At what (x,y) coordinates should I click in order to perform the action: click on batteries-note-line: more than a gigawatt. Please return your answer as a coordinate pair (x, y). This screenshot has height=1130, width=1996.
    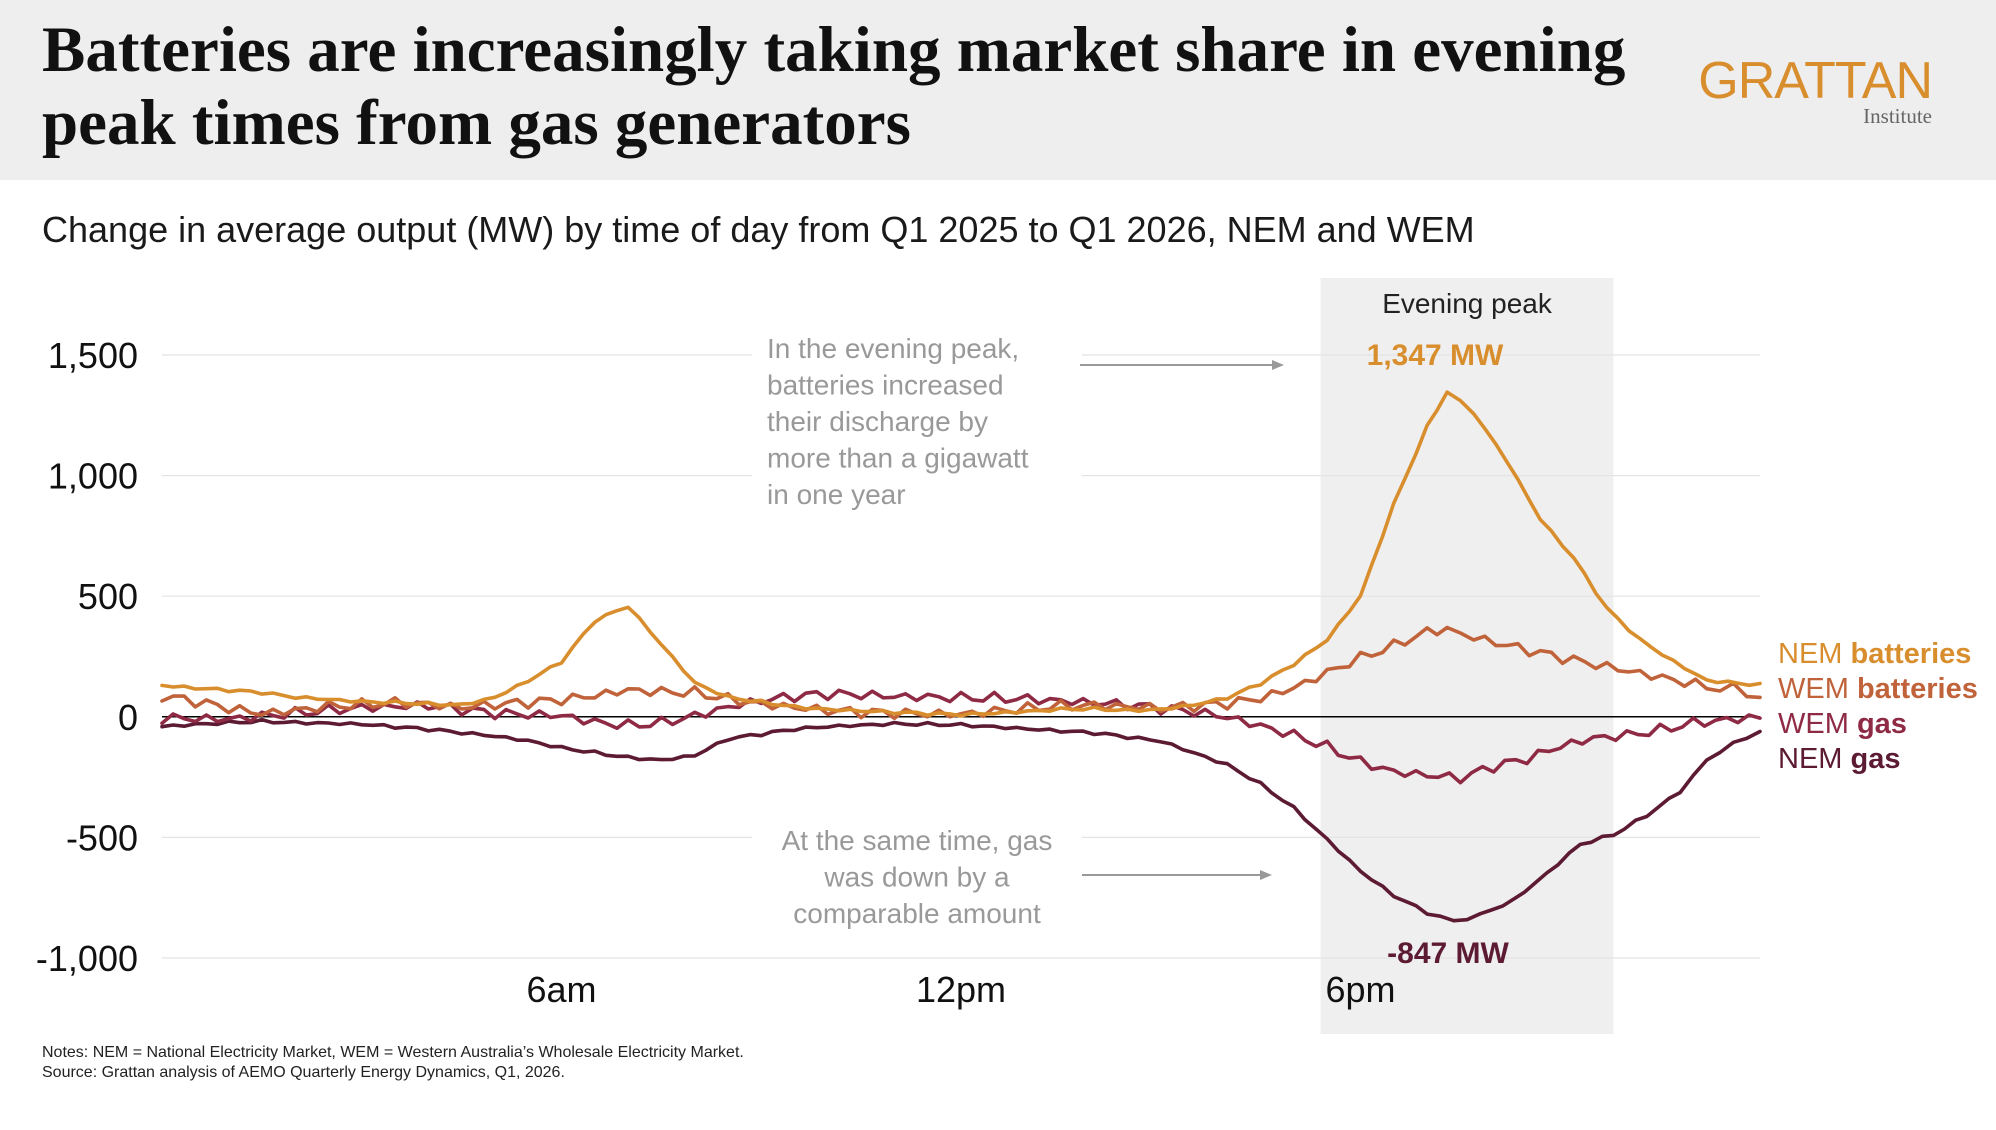
    Looking at the image, I should click on (898, 458).